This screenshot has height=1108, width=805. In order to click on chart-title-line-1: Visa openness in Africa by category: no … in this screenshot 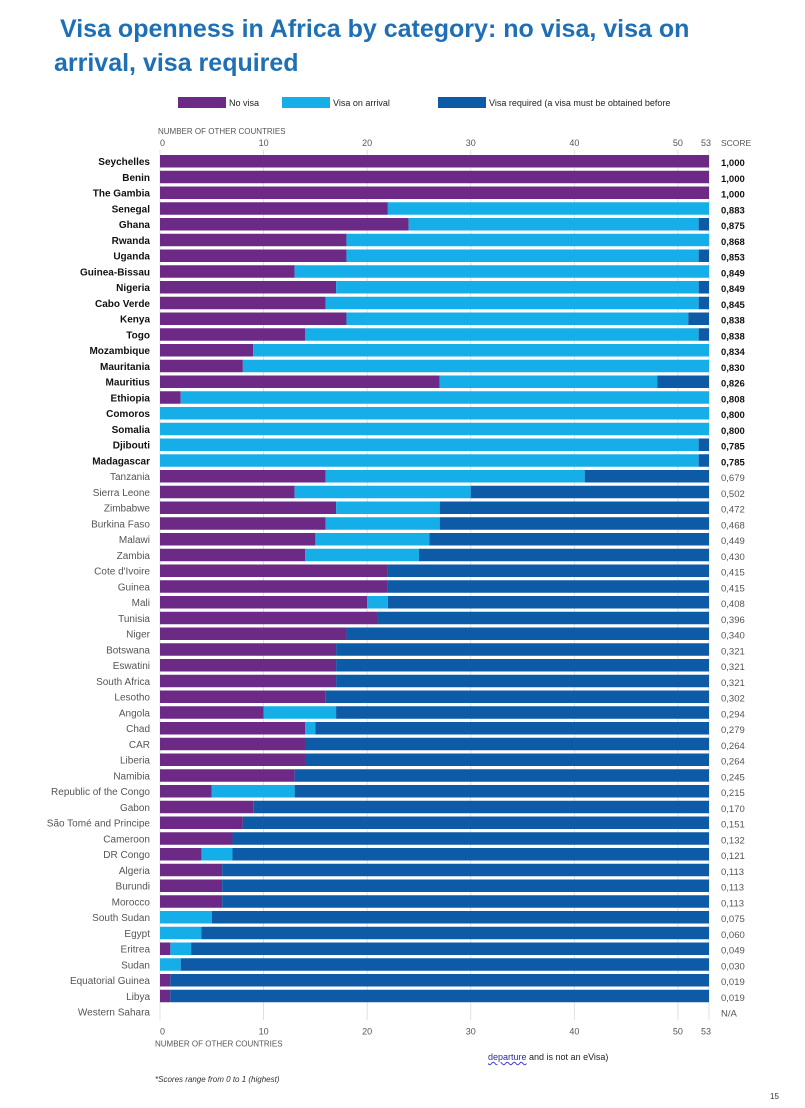, I will do `click(375, 29)`.